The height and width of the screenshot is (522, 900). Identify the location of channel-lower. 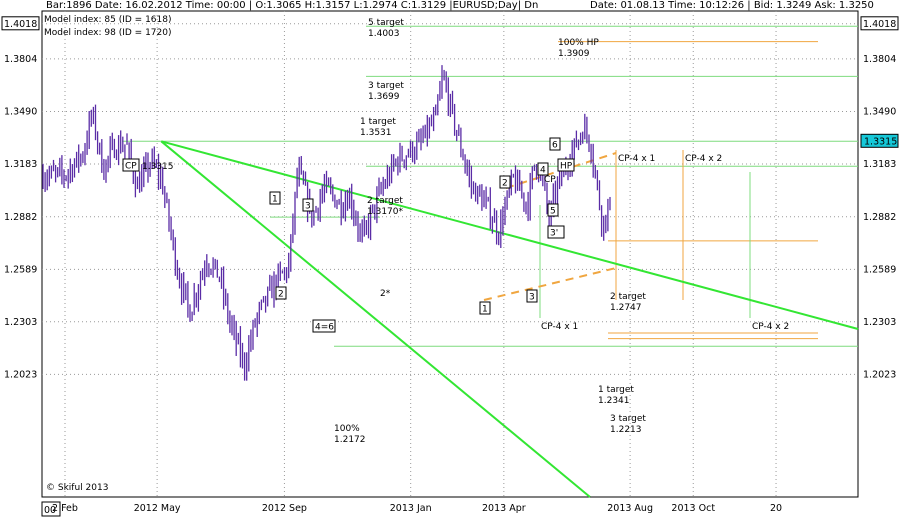
(550, 284).